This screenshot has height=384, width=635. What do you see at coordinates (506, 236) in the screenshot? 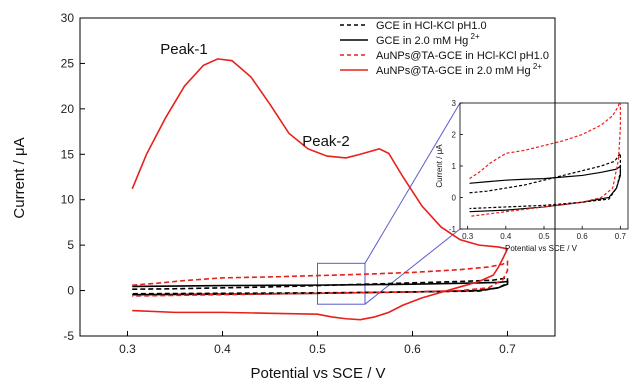
I see `inset-x-tick-label: 0.4` at bounding box center [506, 236].